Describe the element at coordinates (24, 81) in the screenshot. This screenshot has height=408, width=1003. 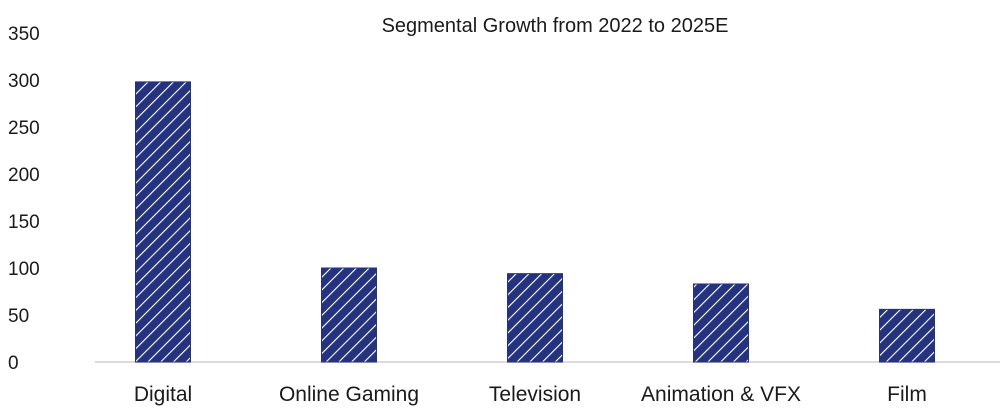
I see `y-tick-label: 300` at that location.